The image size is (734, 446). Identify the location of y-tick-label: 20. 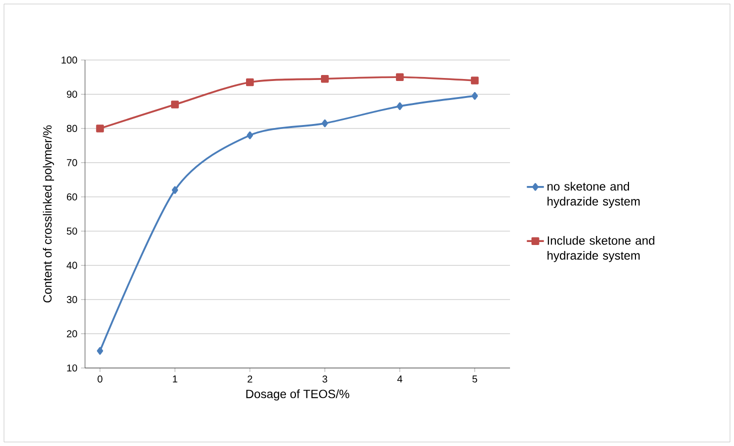
(72, 334).